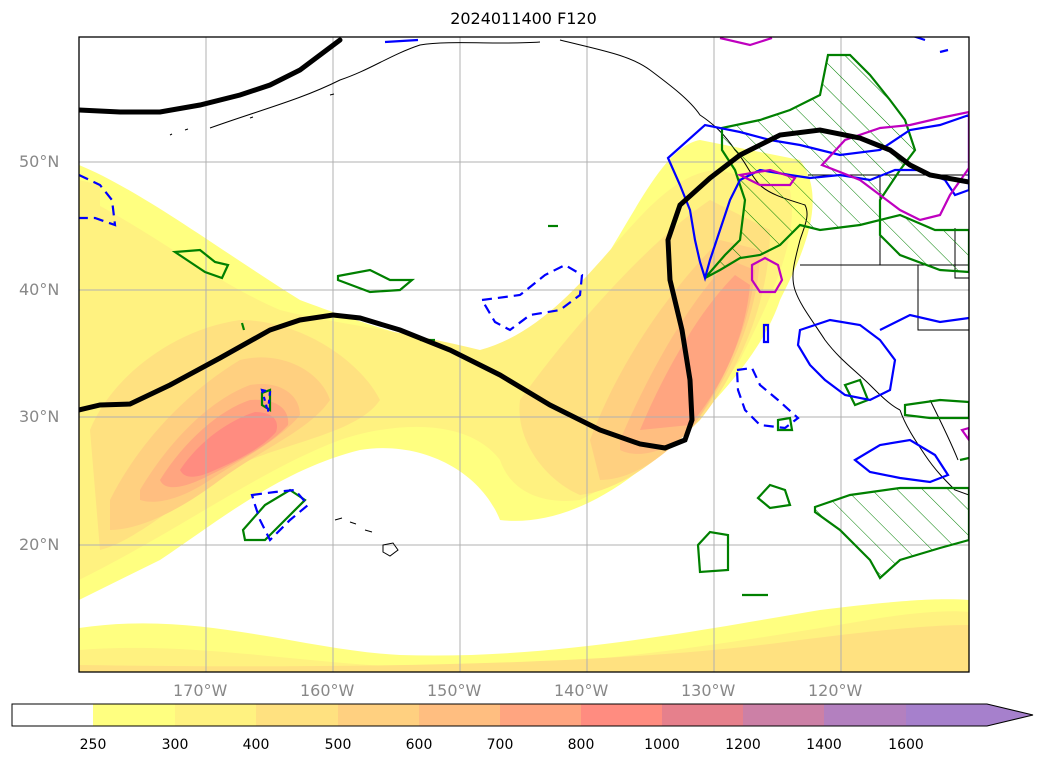 The width and height of the screenshot is (1047, 765). Describe the element at coordinates (581, 745) in the screenshot. I see `colorbar-tick-800: 800` at that location.